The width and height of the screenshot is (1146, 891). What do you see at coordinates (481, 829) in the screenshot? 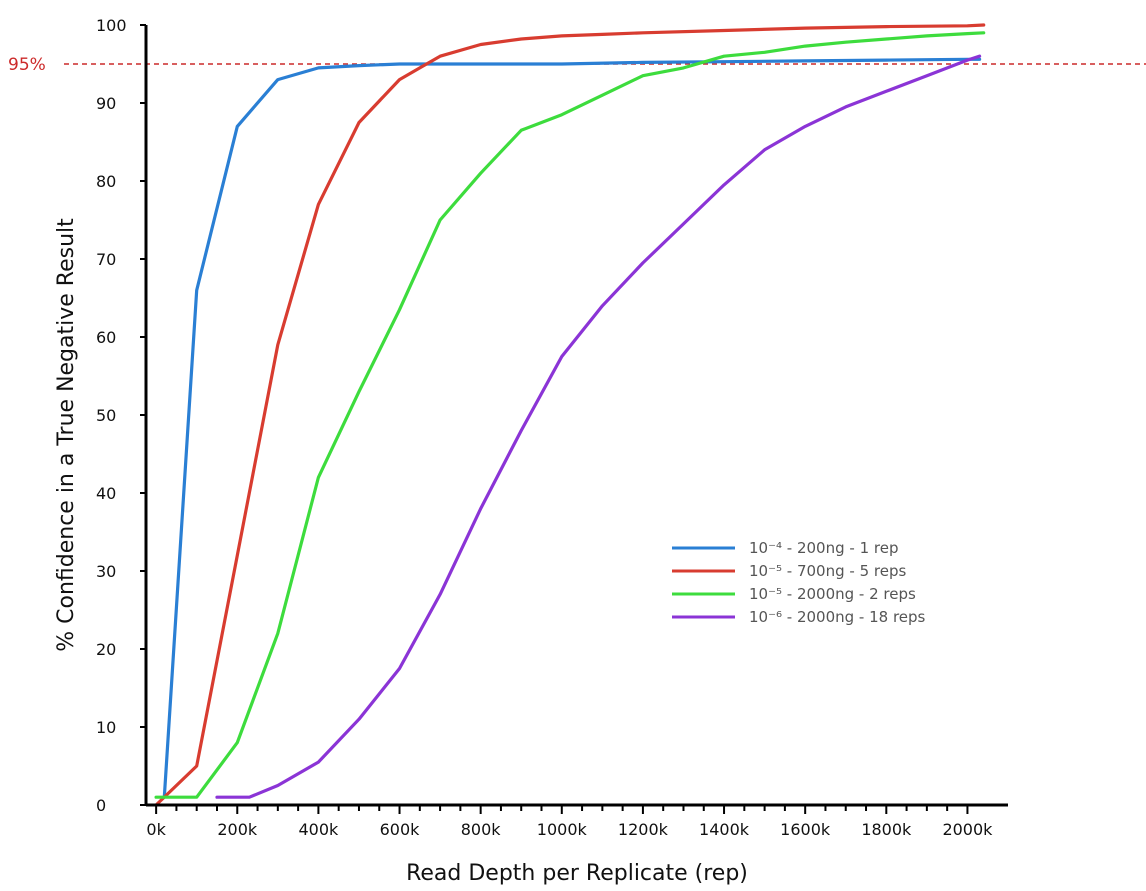
I see `x-tick-label: 800k` at bounding box center [481, 829].